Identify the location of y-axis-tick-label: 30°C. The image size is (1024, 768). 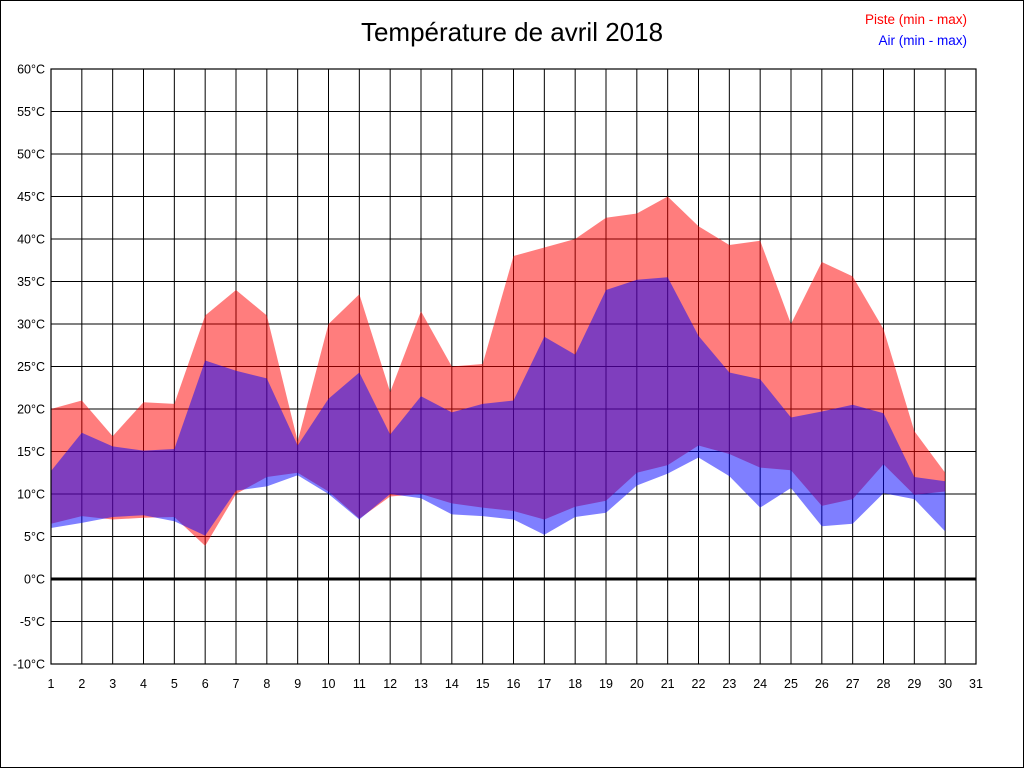
(31, 325).